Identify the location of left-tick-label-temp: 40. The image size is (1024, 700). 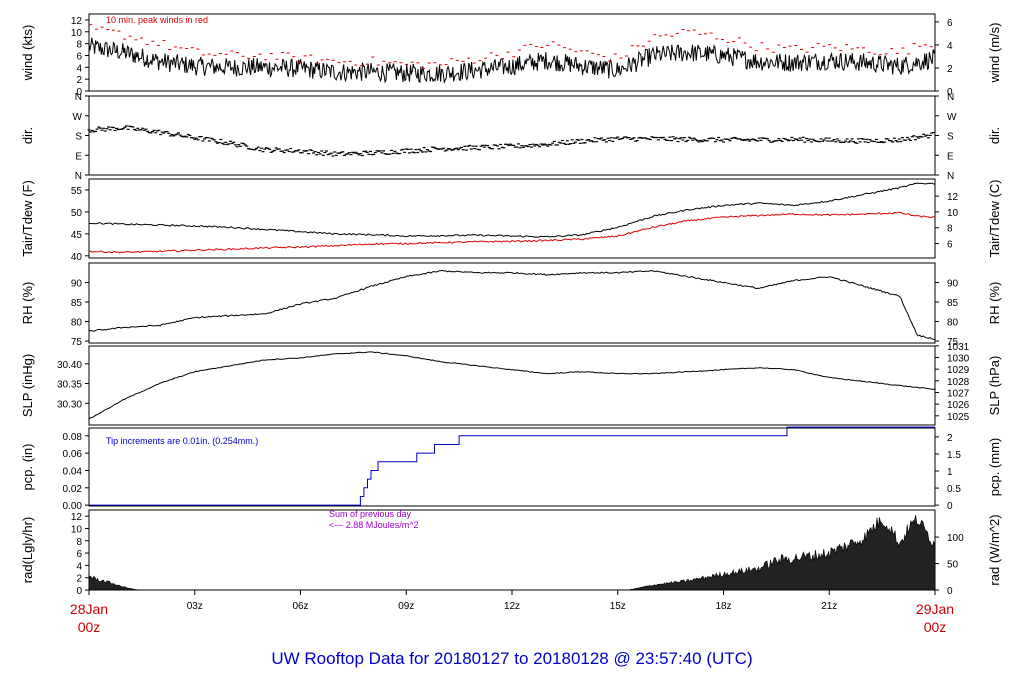
(77, 257).